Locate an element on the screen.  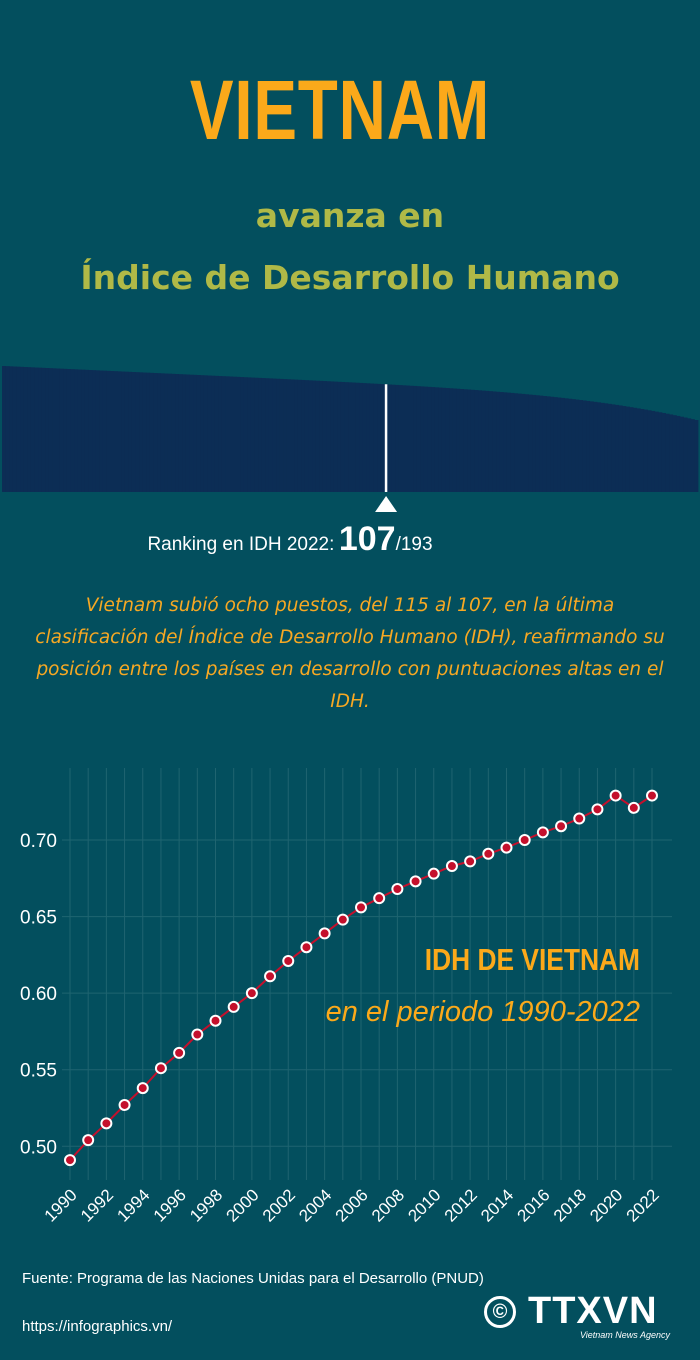
x-tick-label: 2008 is located at coordinates (388, 1205).